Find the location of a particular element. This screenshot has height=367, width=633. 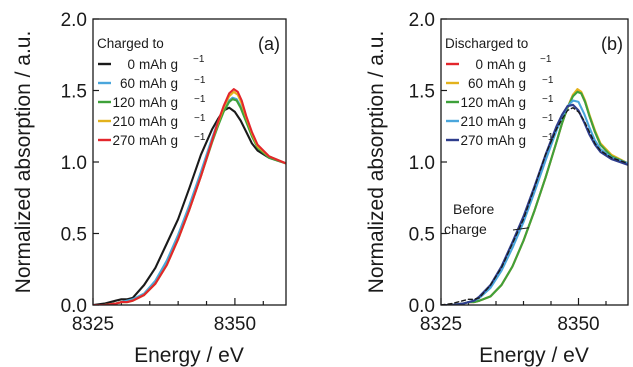

legend-title: Discharged to is located at coordinates (486, 43).